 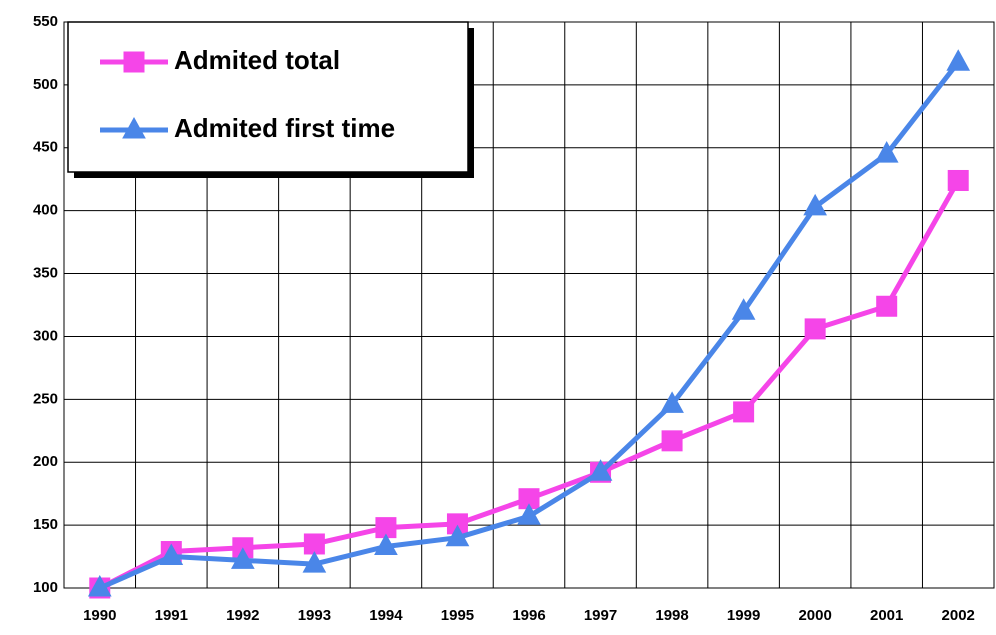 What do you see at coordinates (45, 84) in the screenshot?
I see `y-tick-label: 500` at bounding box center [45, 84].